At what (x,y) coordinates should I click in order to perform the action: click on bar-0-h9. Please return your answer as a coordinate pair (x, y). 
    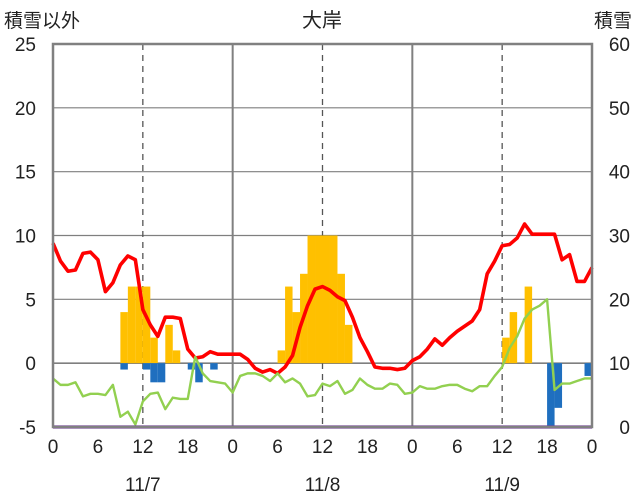
    Looking at the image, I should click on (124, 338).